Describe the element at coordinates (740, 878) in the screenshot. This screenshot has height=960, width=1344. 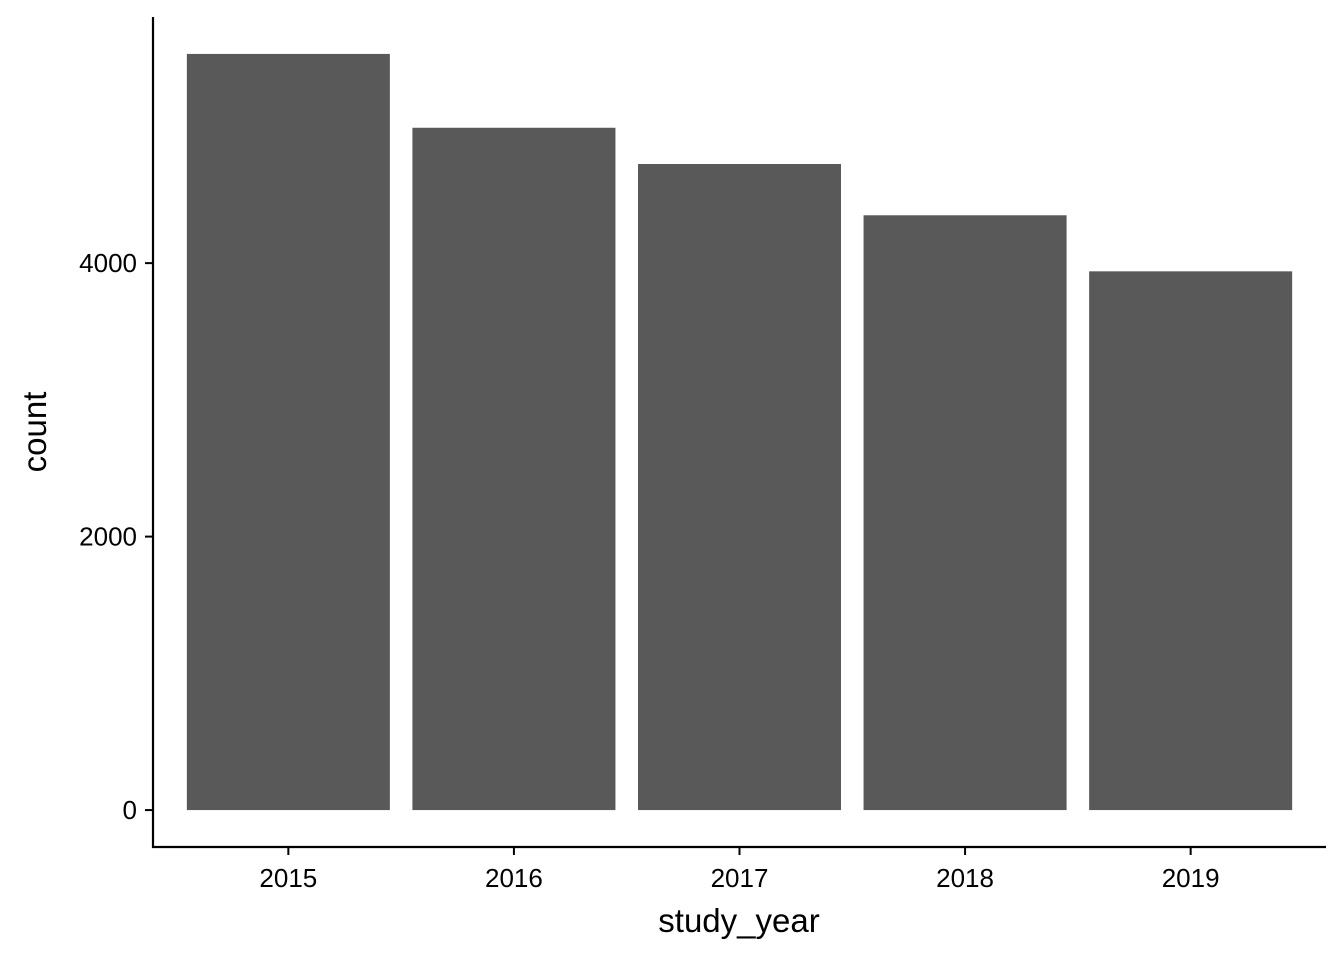
I see `x-tick-label: 2017` at that location.